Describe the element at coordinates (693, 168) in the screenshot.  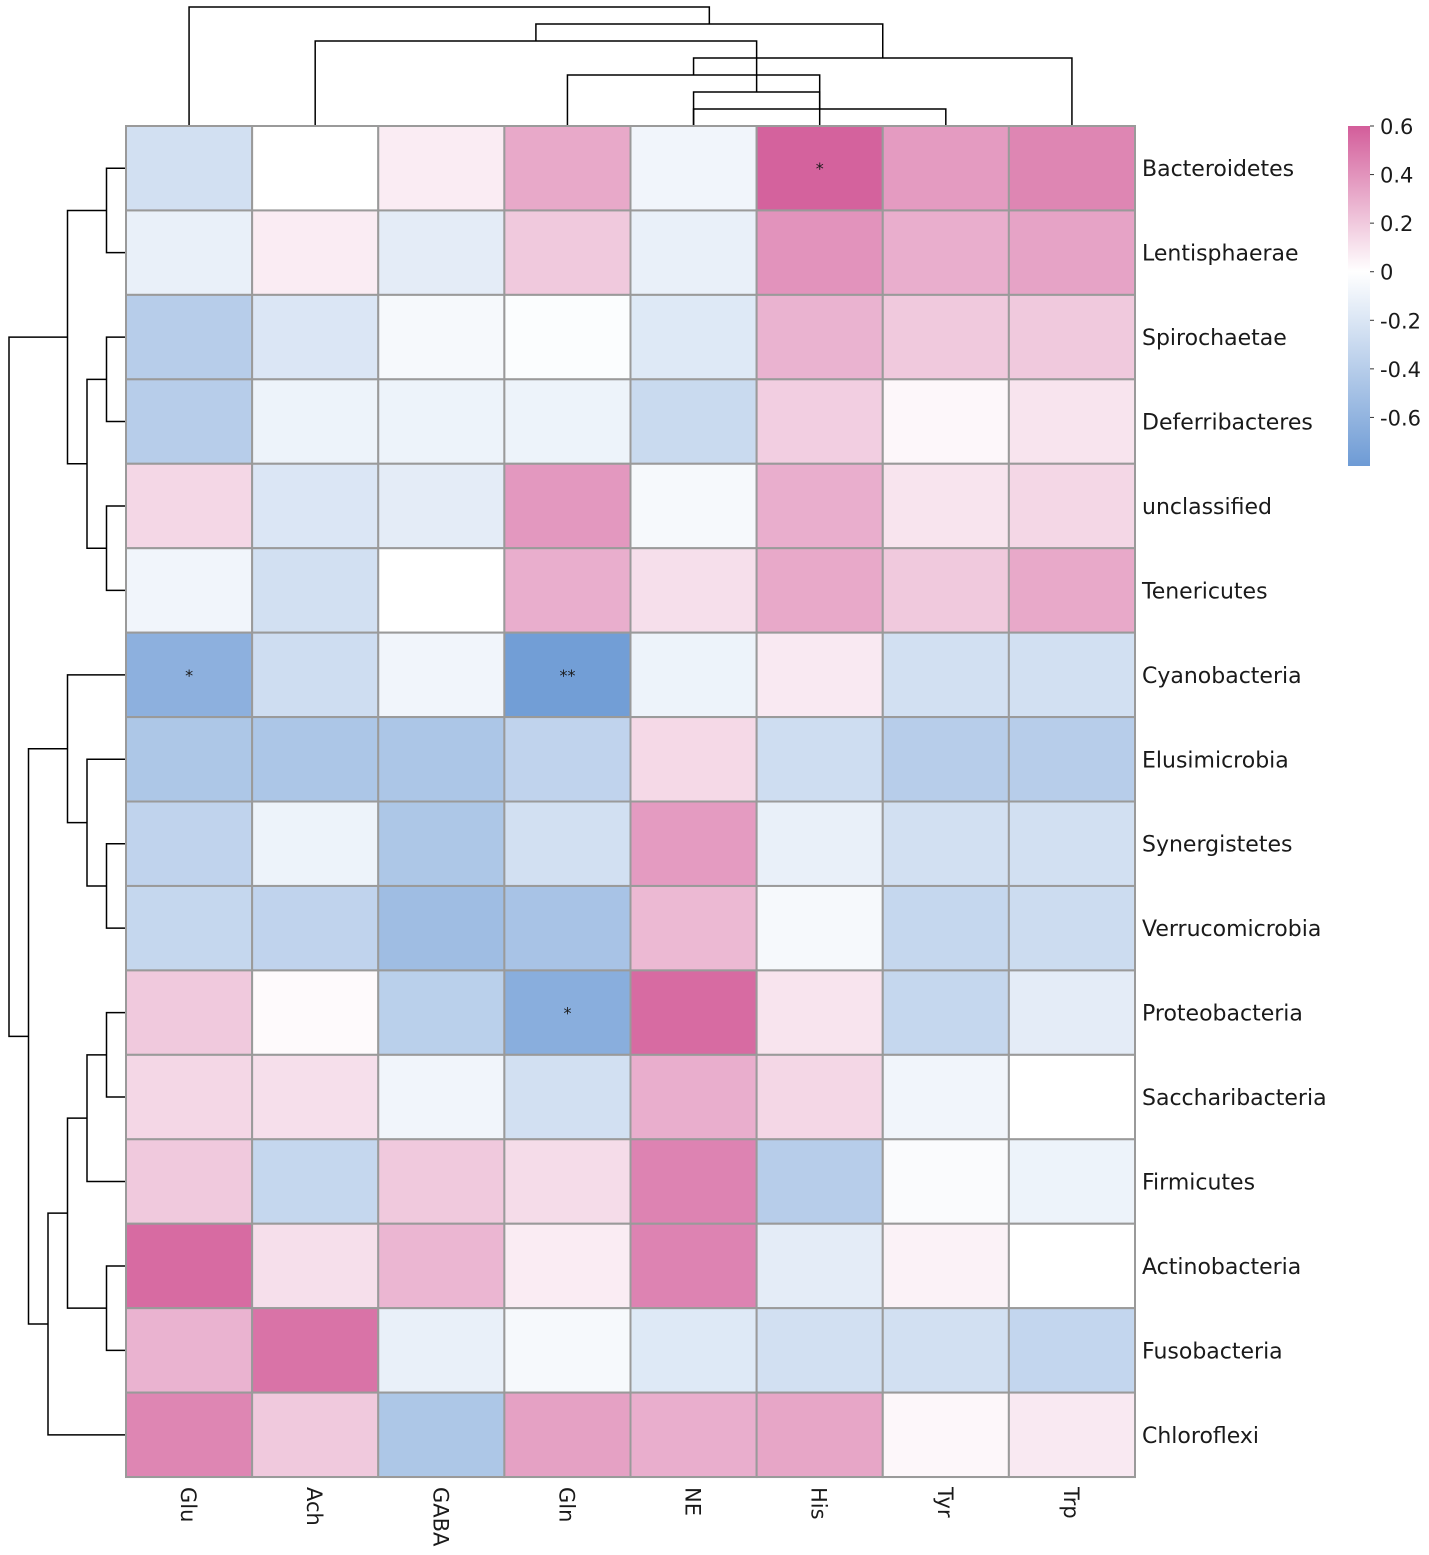
I see `heatmap-cell-bacteroidetes-ne` at that location.